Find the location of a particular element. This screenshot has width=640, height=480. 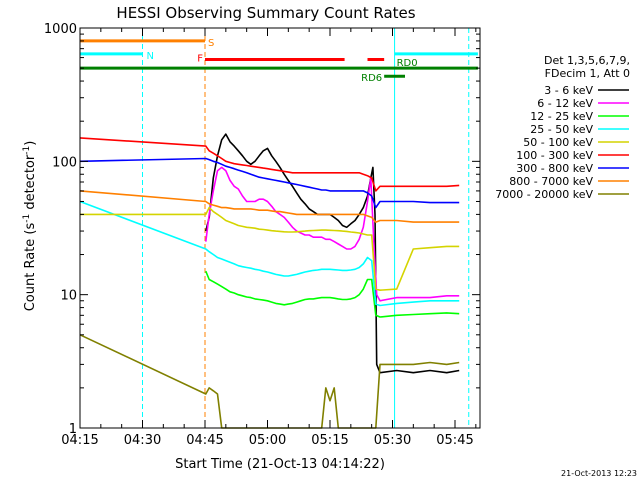

y-axis-label-mid: detector is located at coordinates (30, 184).